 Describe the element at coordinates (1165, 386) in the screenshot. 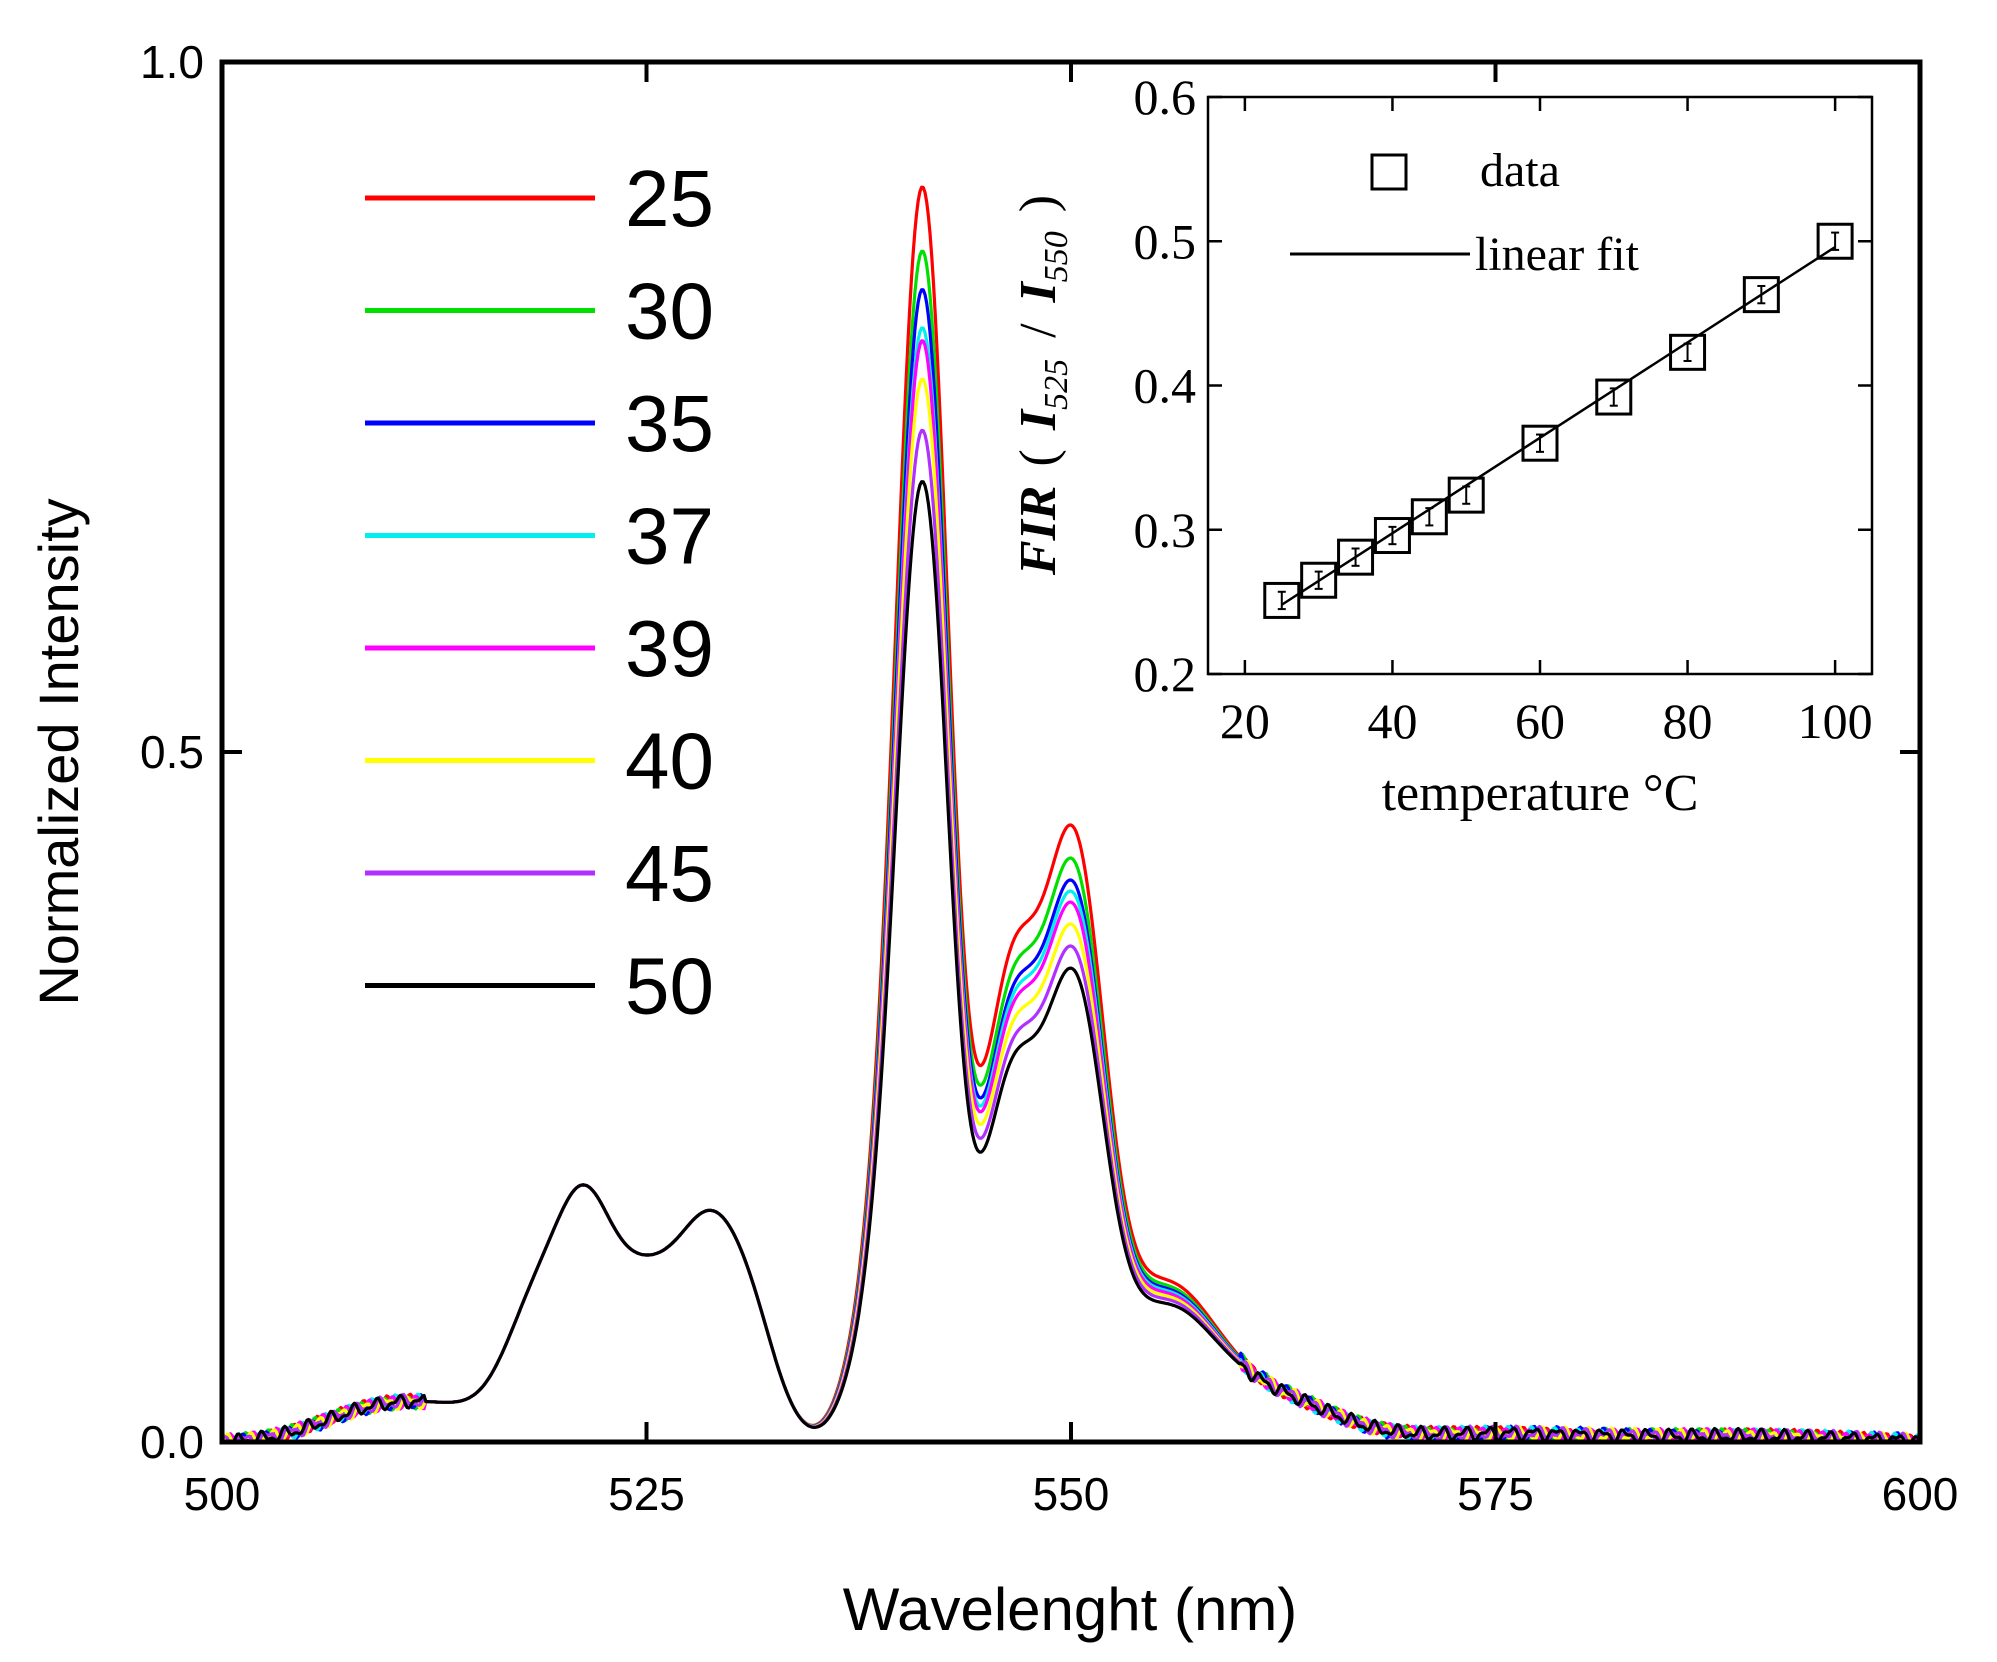

I see `inset-y-tick-label: 0.4` at that location.